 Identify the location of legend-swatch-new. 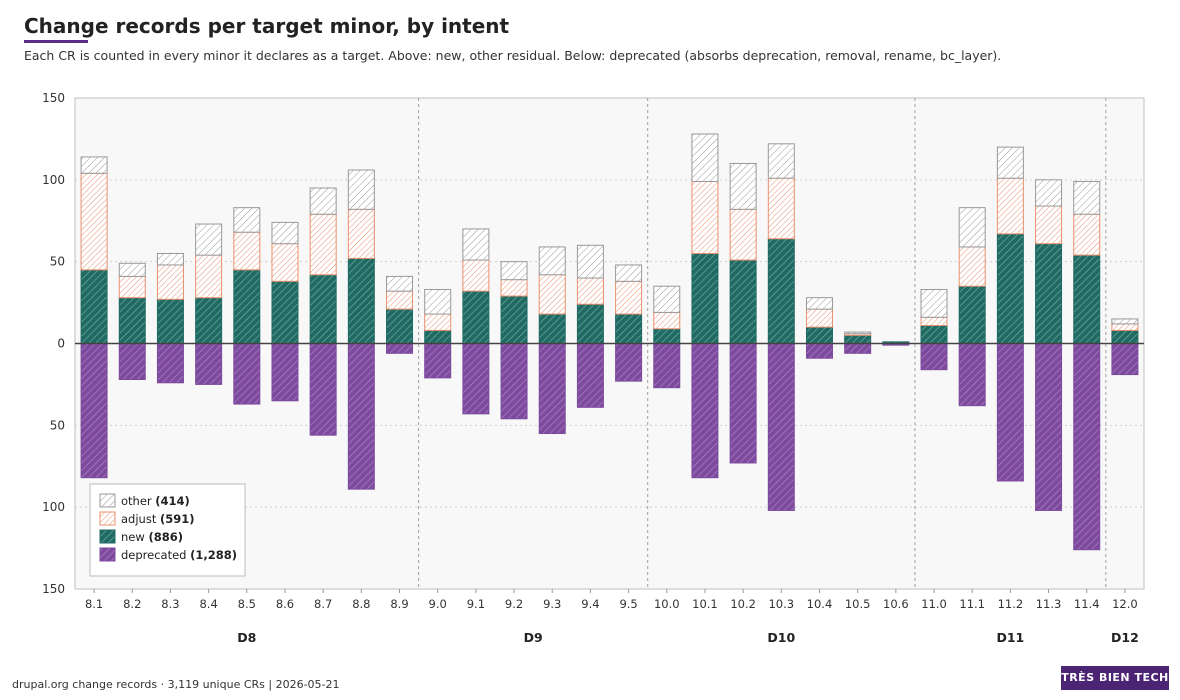
(107, 536).